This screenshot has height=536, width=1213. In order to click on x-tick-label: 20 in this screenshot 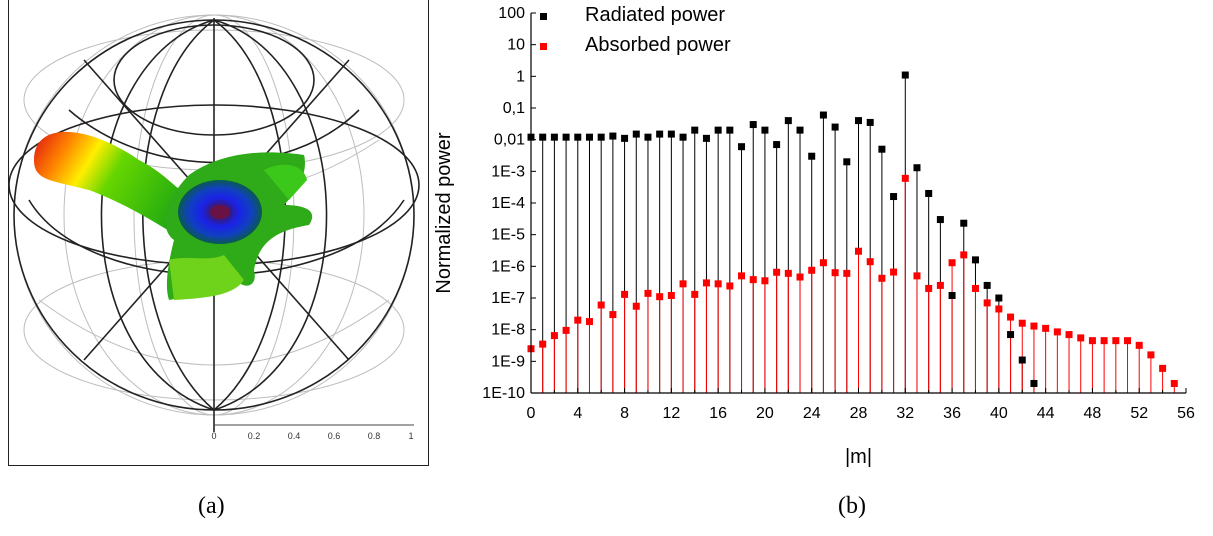, I will do `click(765, 413)`.